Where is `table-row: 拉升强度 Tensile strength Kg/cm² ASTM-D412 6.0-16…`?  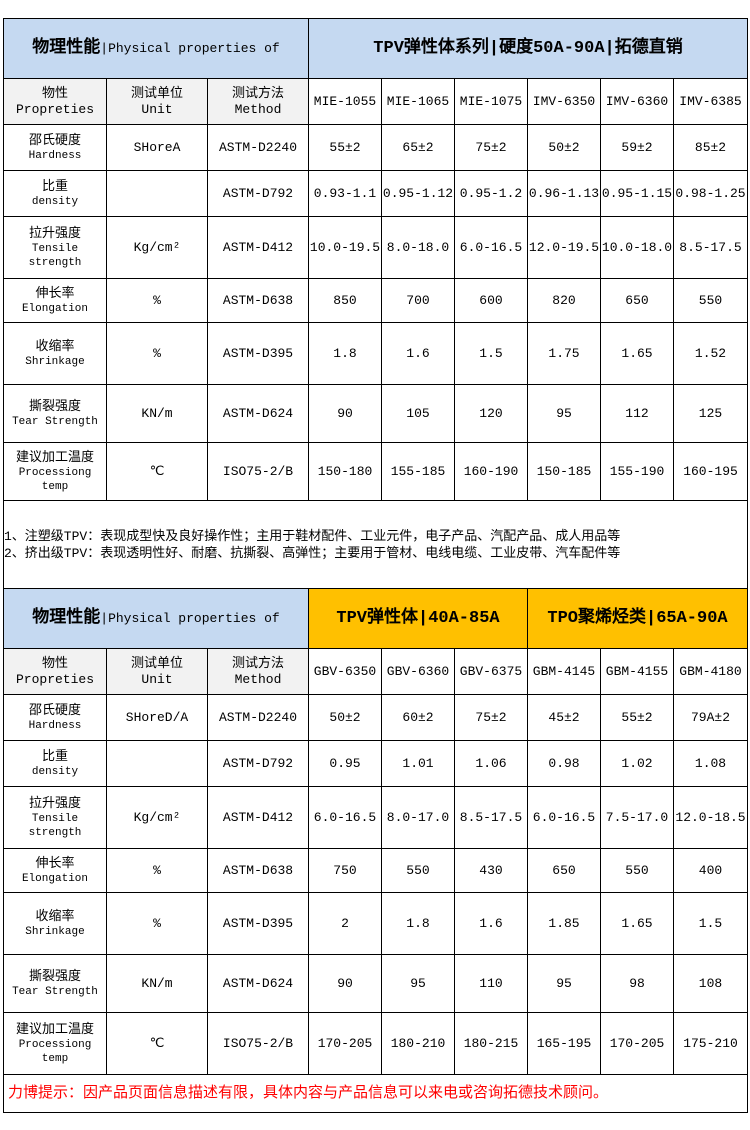 table-row: 拉升强度 Tensile strength Kg/cm² ASTM-D412 6.0-16… is located at coordinates (376, 817).